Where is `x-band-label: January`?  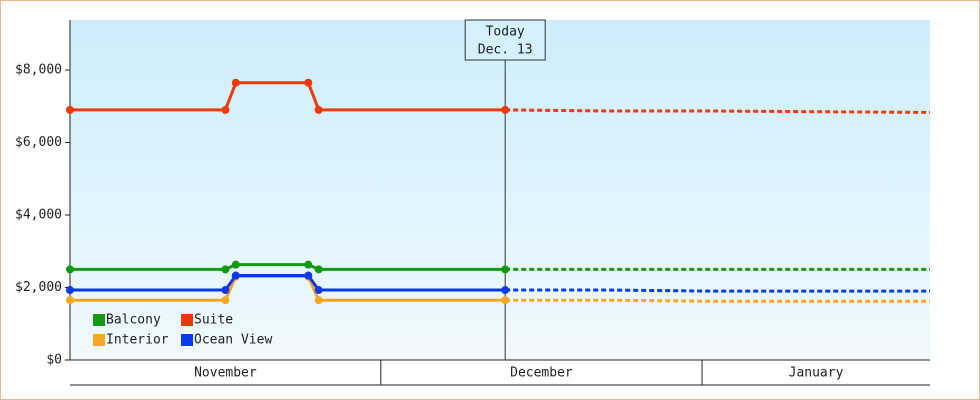
x-band-label: January is located at coordinates (816, 373).